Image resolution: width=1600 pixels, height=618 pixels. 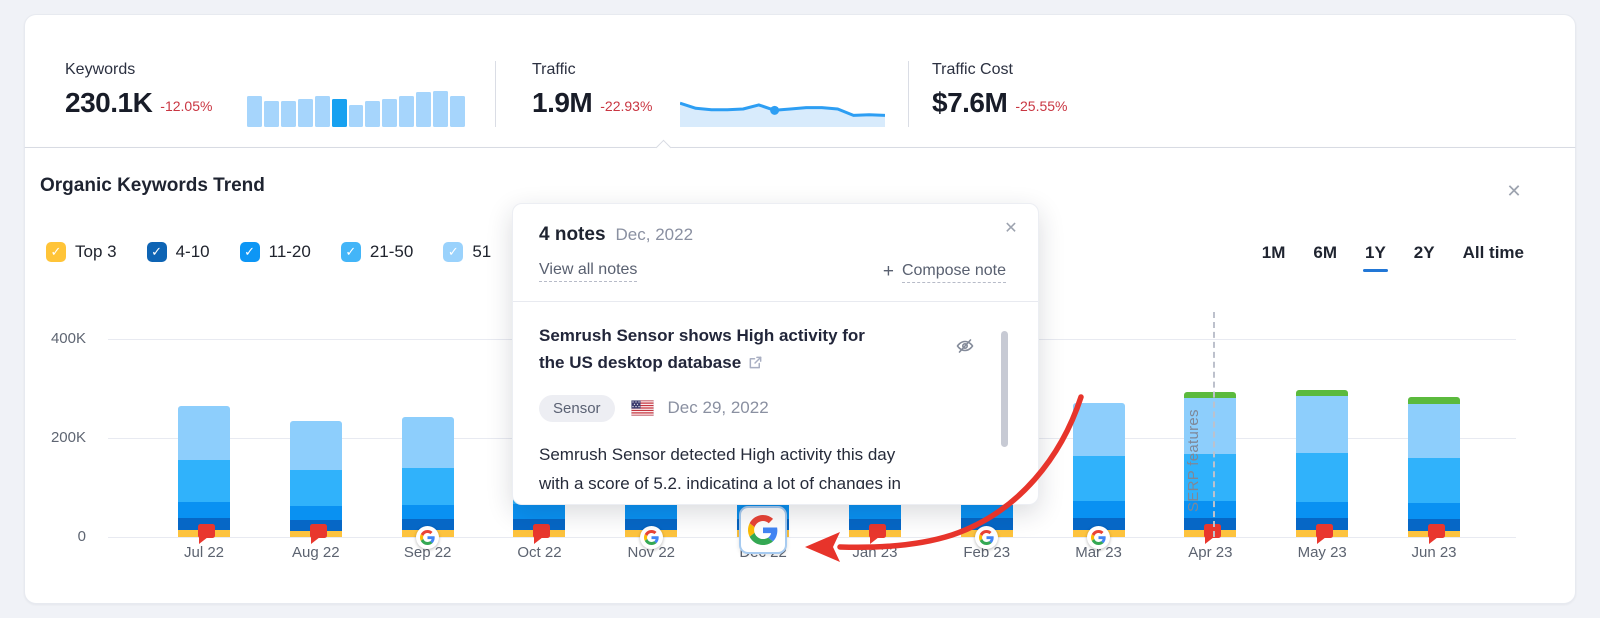 I want to click on range-tab-label: All time, so click(x=1493, y=252).